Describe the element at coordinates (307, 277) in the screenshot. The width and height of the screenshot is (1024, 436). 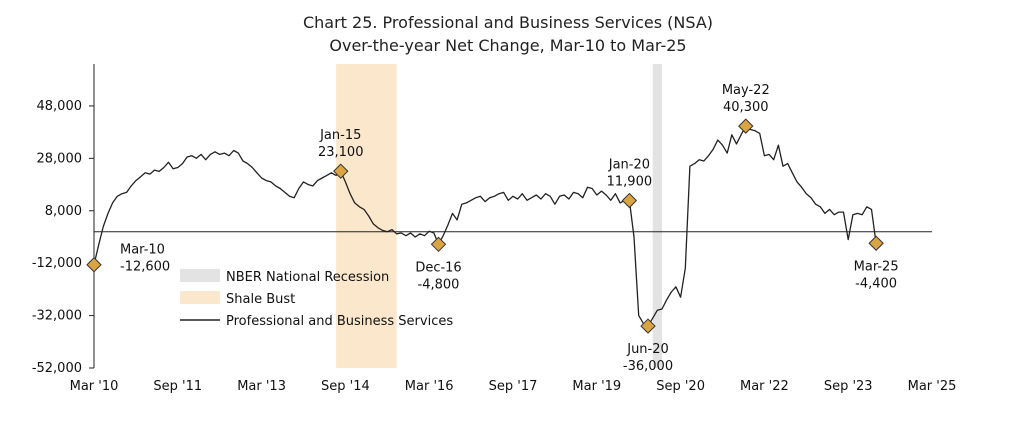
I see `legend-label: NBER National Recession` at that location.